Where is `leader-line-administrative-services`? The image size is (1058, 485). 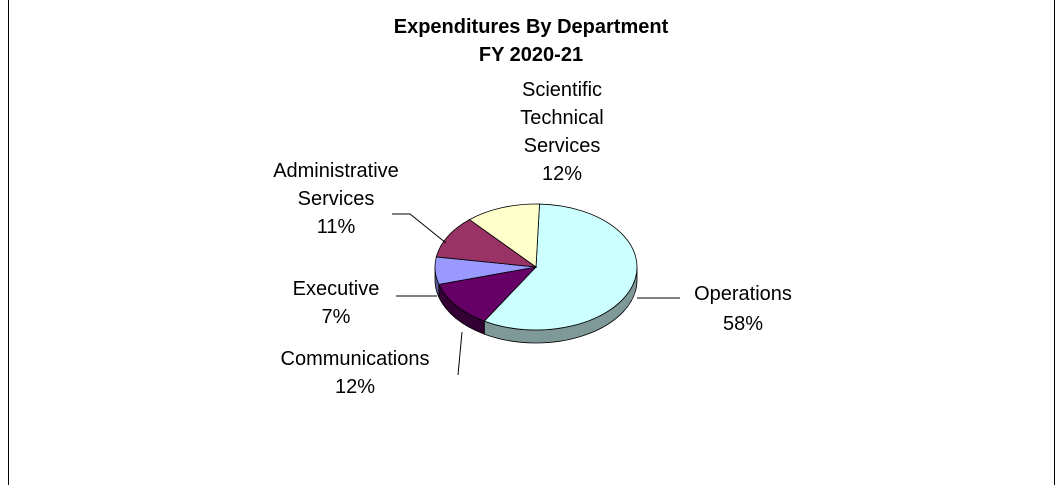
leader-line-administrative-services is located at coordinates (419, 228).